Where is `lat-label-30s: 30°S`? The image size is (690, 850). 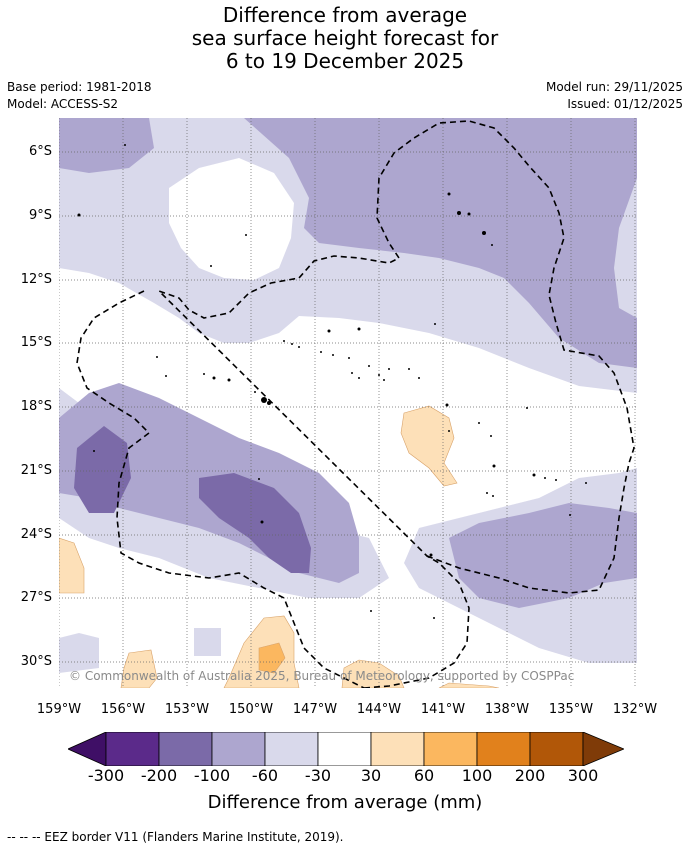 lat-label-30s: 30°S is located at coordinates (36, 661).